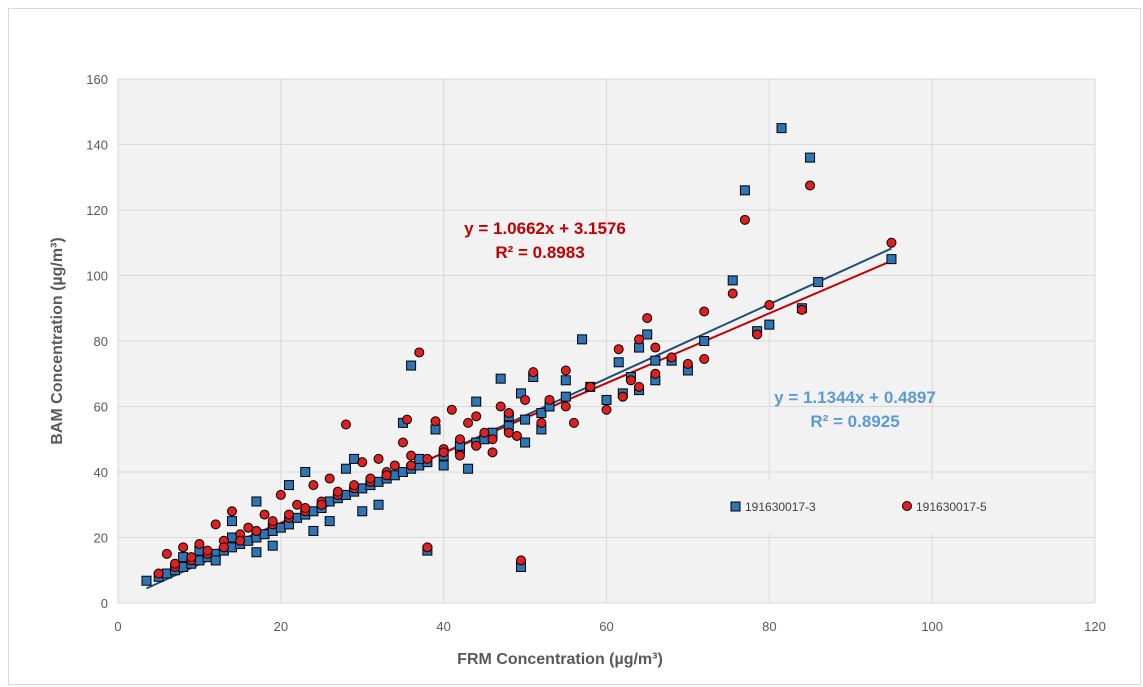 Image resolution: width=1143 pixels, height=687 pixels. What do you see at coordinates (101, 407) in the screenshot?
I see `y-tick-label: 60` at bounding box center [101, 407].